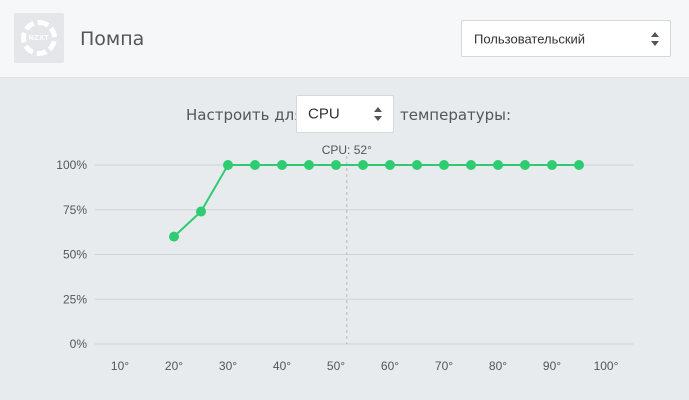 The image size is (689, 400). I want to click on preset-select: Пользовательский, so click(566, 38).